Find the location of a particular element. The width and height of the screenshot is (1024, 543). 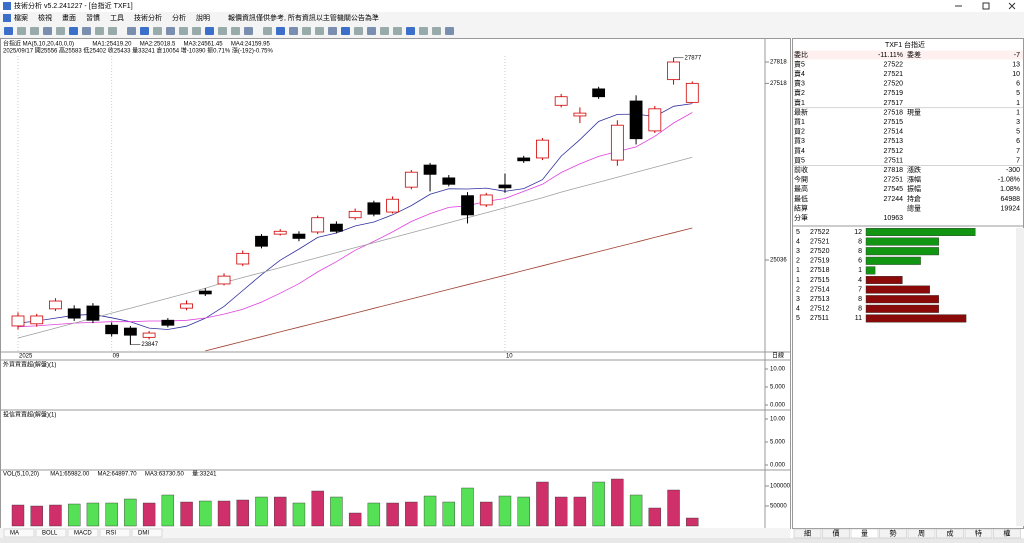

side-tab-label: 勢 is located at coordinates (893, 532).